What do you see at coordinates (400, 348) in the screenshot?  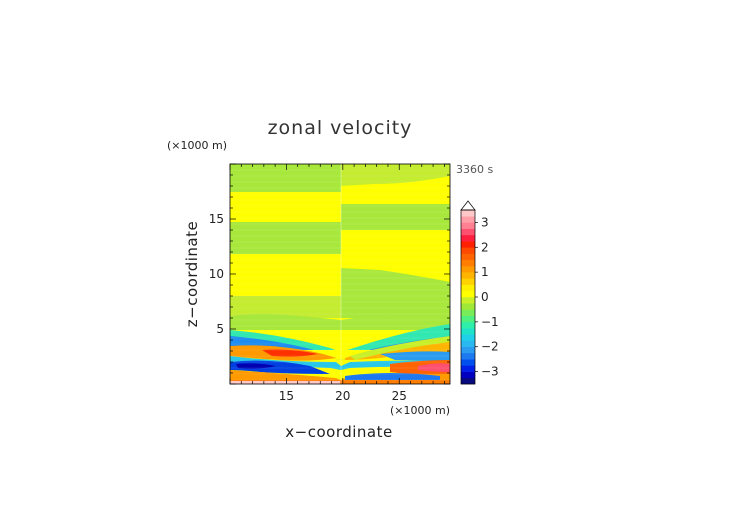 I see `jet-lightgreen-right` at bounding box center [400, 348].